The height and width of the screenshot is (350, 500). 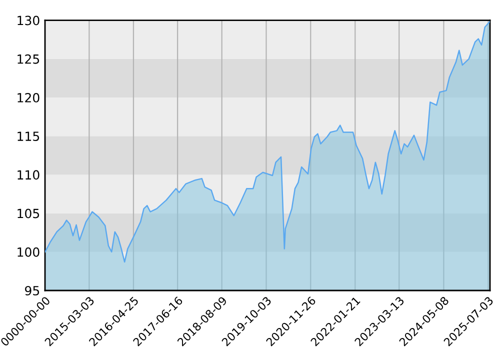 I want to click on y-tick-label: 110, so click(x=29, y=175).